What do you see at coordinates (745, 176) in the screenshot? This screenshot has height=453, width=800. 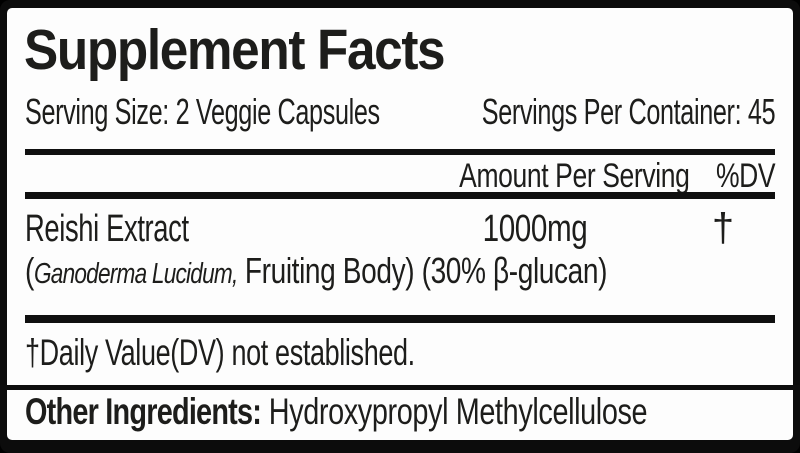 I see `percent-dv-header: %DV` at bounding box center [745, 176].